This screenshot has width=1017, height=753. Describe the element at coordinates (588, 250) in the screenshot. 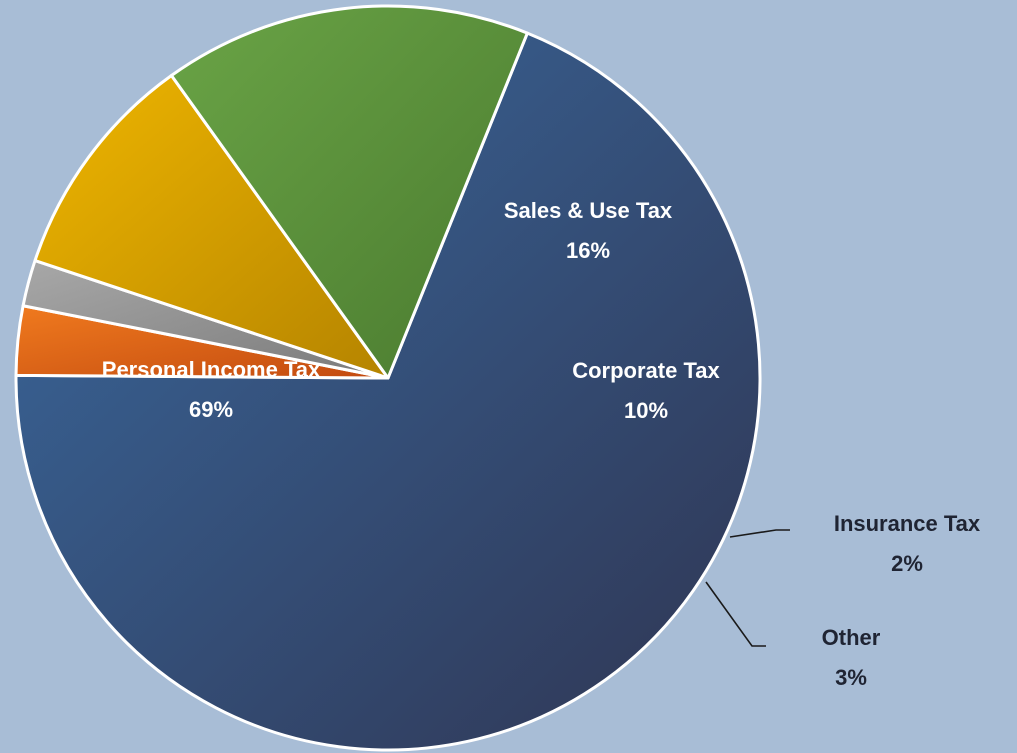

I see `slice-percent-sales-use-tax: 16%` at that location.